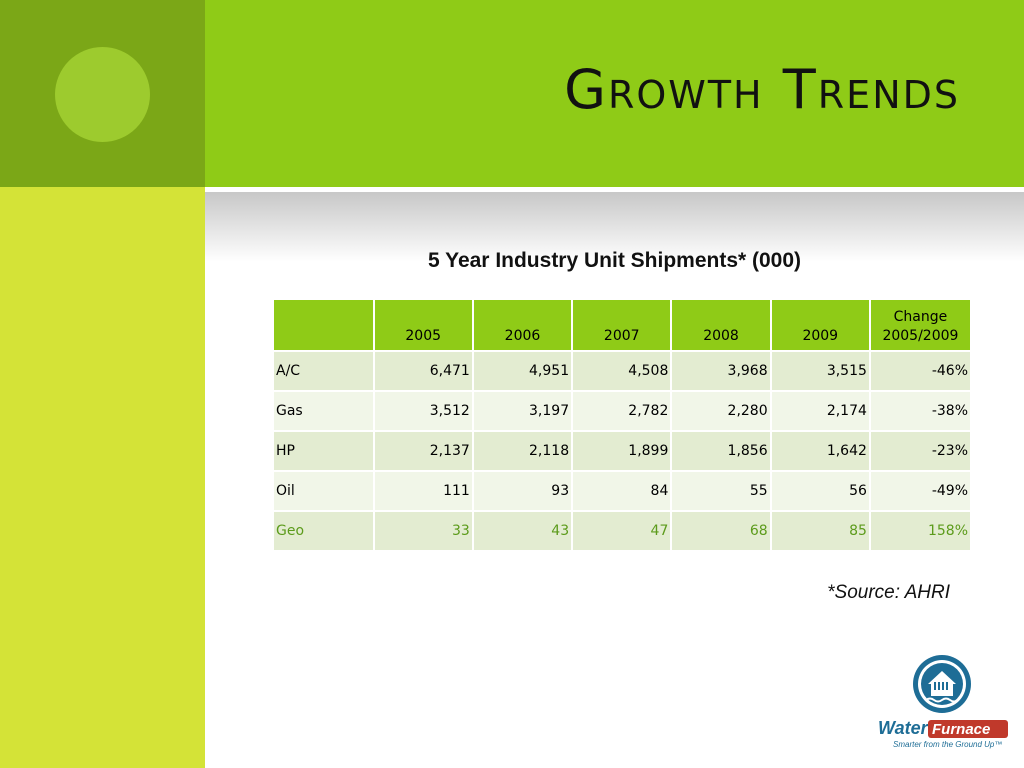  What do you see at coordinates (888, 592) in the screenshot?
I see `source-note: *Source: AHRI` at bounding box center [888, 592].